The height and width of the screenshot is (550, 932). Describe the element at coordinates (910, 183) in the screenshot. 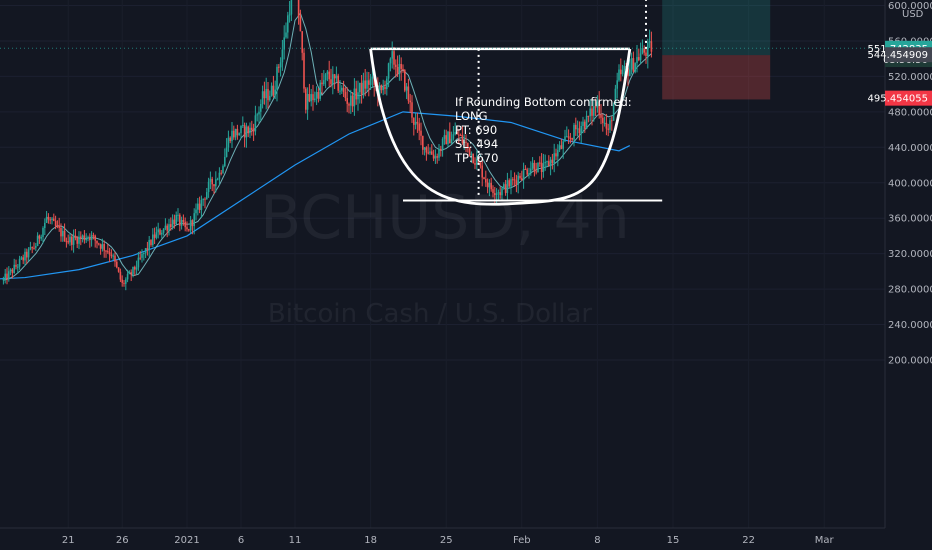

I see `price-tick-label: 400.000000` at that location.